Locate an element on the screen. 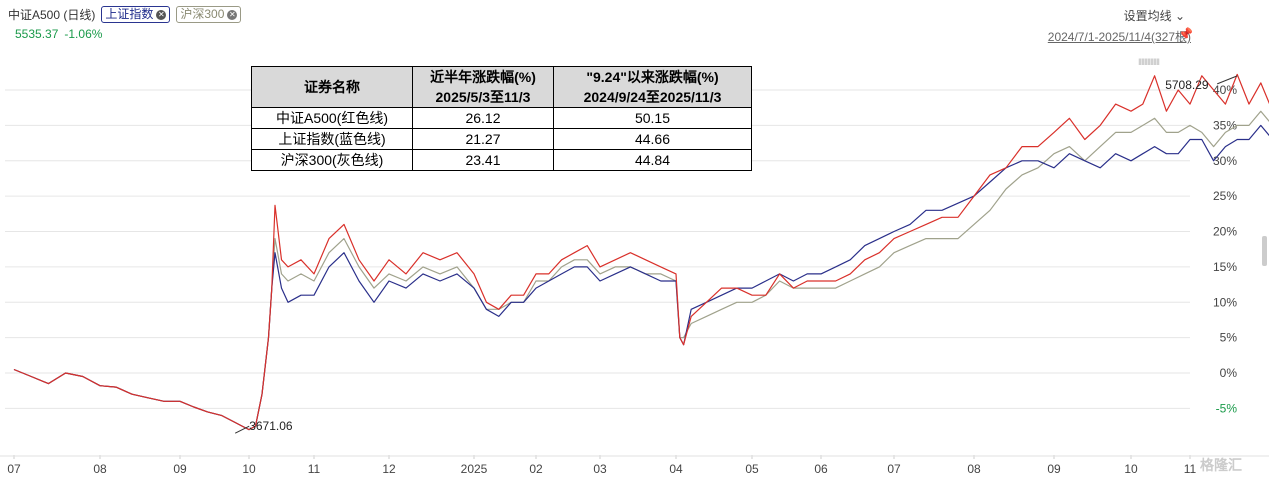 Image resolution: width=1269 pixels, height=480 pixels. table-cell: 中证A500(红色线) is located at coordinates (332, 118).